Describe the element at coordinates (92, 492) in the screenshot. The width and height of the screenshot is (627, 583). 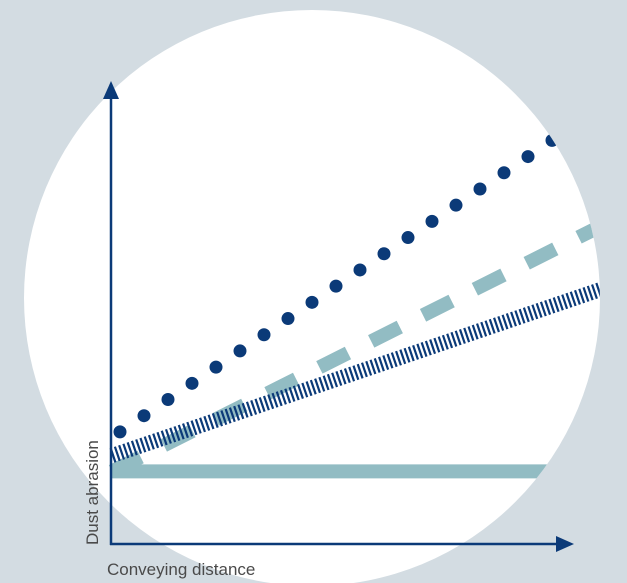
I see `y-axis-label: Dust abrasion` at that location.